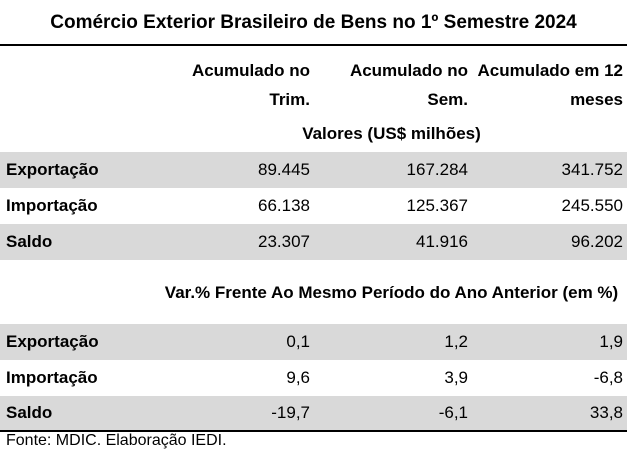  I want to click on cell-value: 341.752, so click(592, 169).